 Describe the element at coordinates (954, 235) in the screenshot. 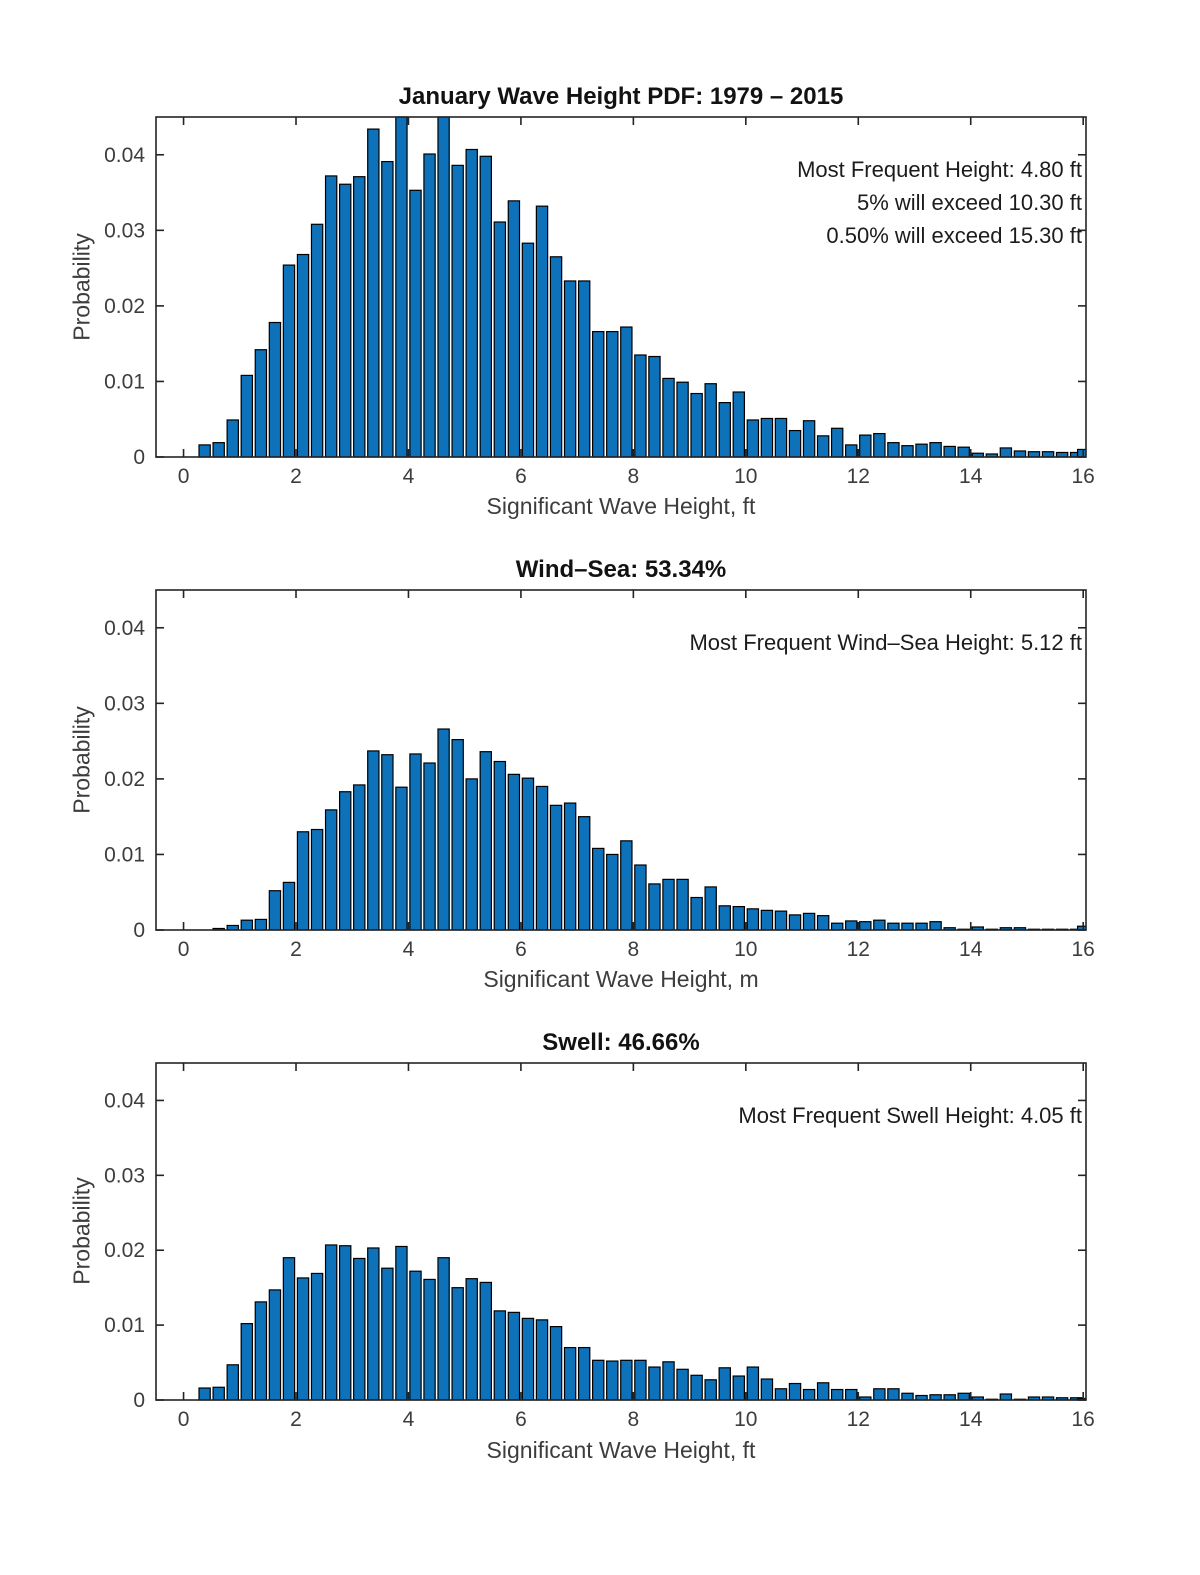

I see `annotation-05pct-exceed: 0.50% will exceed 15.30 ft` at that location.